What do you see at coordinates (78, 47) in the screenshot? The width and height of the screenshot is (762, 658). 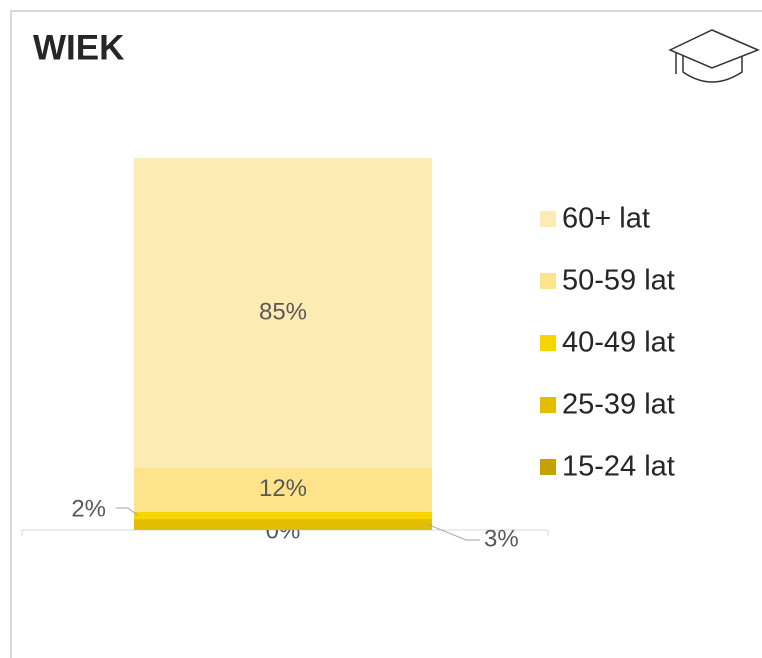 I see `chart-title: WIEK` at bounding box center [78, 47].